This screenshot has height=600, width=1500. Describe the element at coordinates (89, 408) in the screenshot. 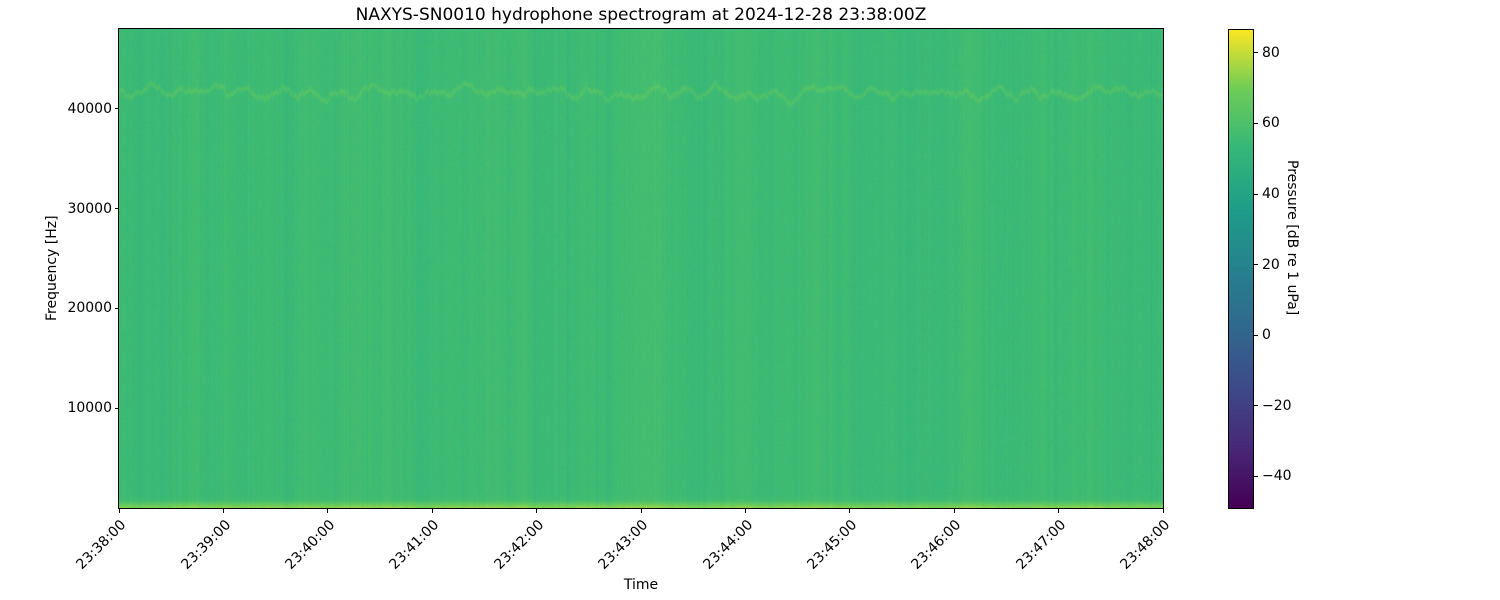

I see `y-tick-label: 10000` at that location.